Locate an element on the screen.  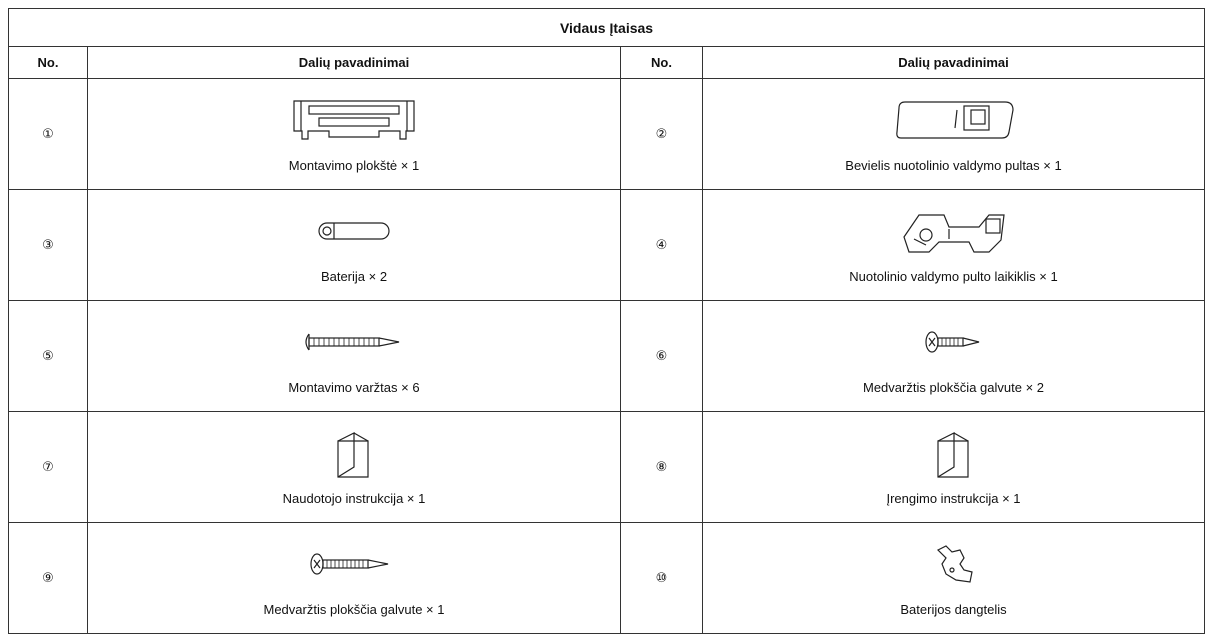
part-name: Nuotolinio valdymo pulto laikiklis × 1 is located at coordinates (953, 276).